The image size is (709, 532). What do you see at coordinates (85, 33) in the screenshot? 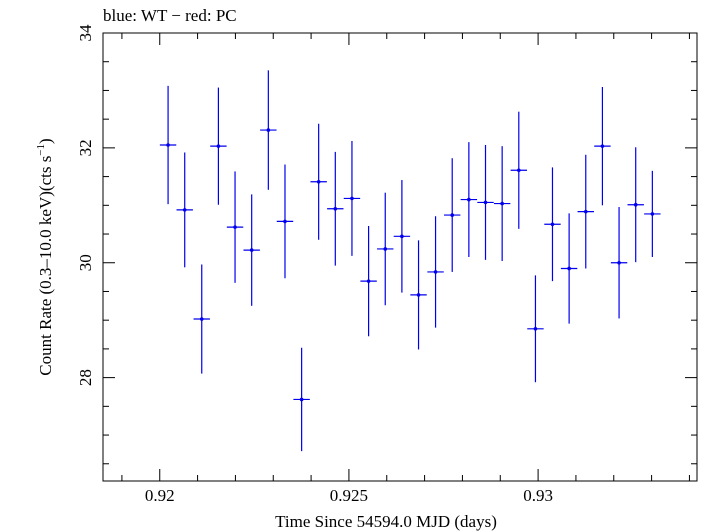
I see `y-tick-label: 34` at bounding box center [85, 33].